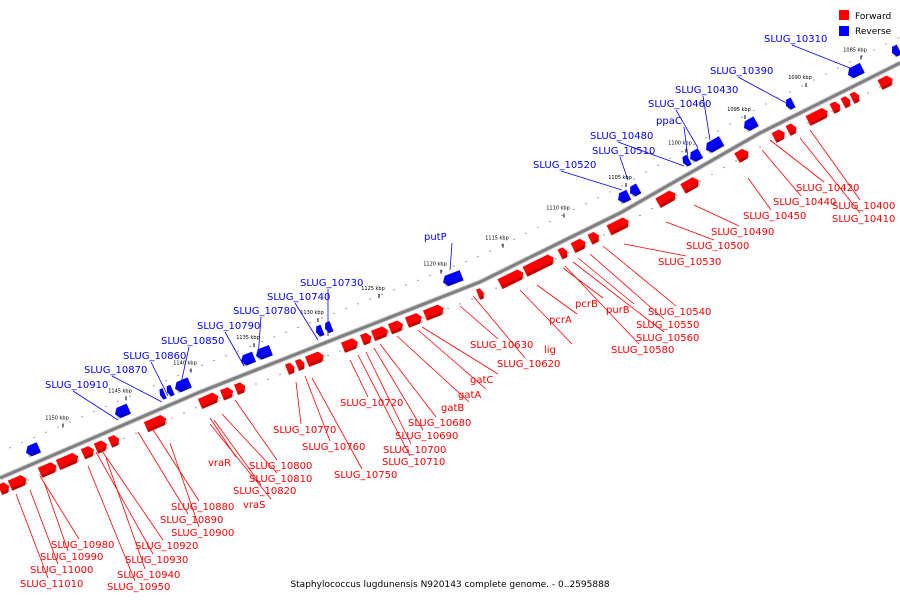  Describe the element at coordinates (804, 202) in the screenshot. I see `gene-label-slug-10440: SLUG_10440` at that location.